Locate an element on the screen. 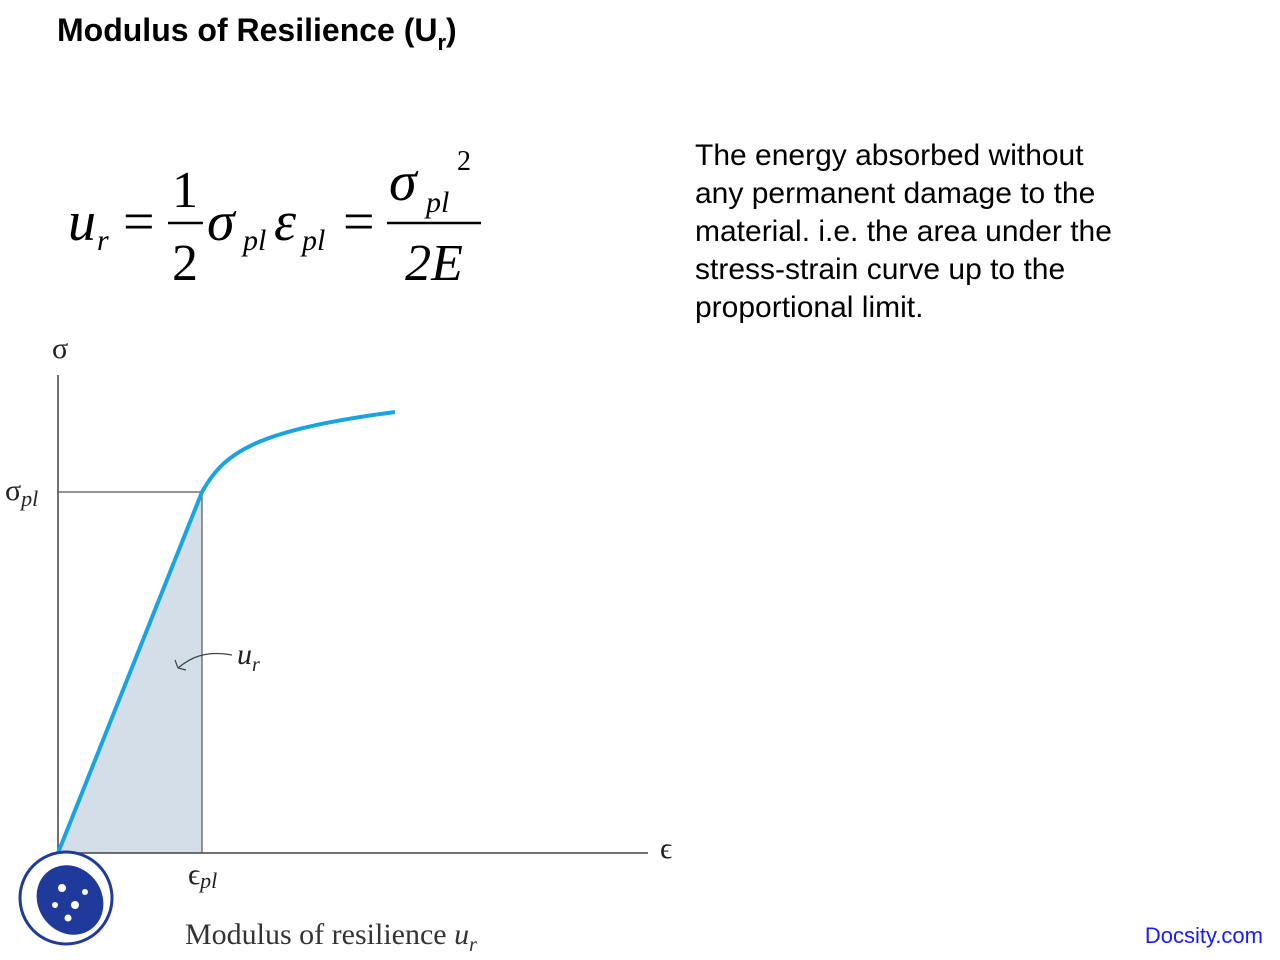  logo is located at coordinates (66, 898).